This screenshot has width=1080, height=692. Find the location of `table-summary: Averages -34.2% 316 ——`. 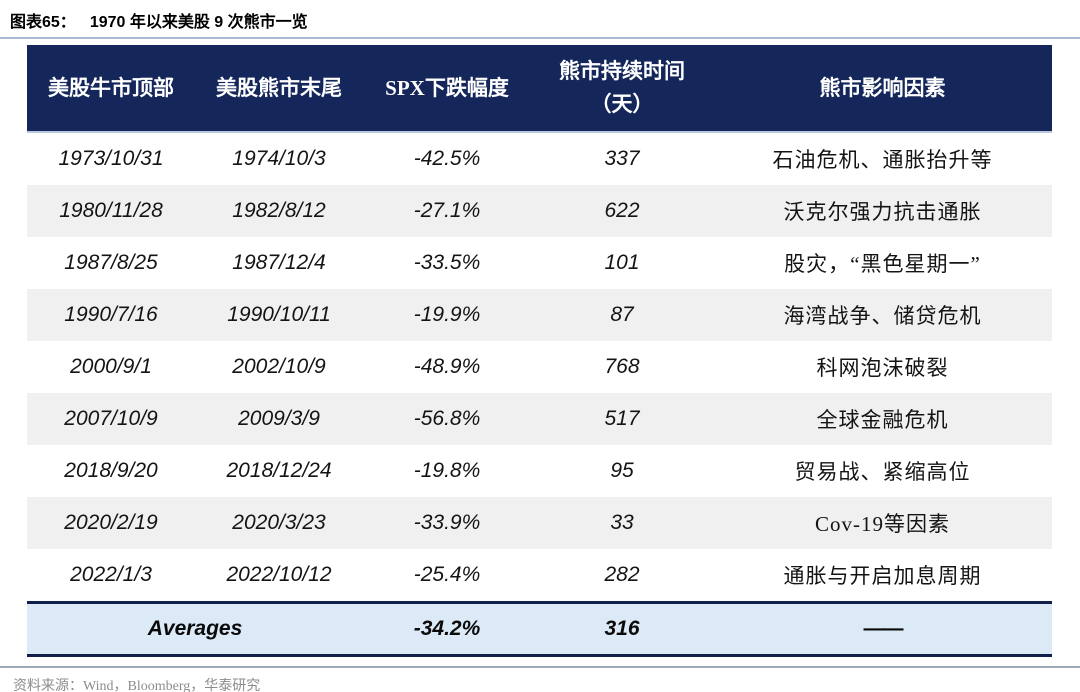

table-summary: Averages -34.2% 316 —— is located at coordinates (539, 629).